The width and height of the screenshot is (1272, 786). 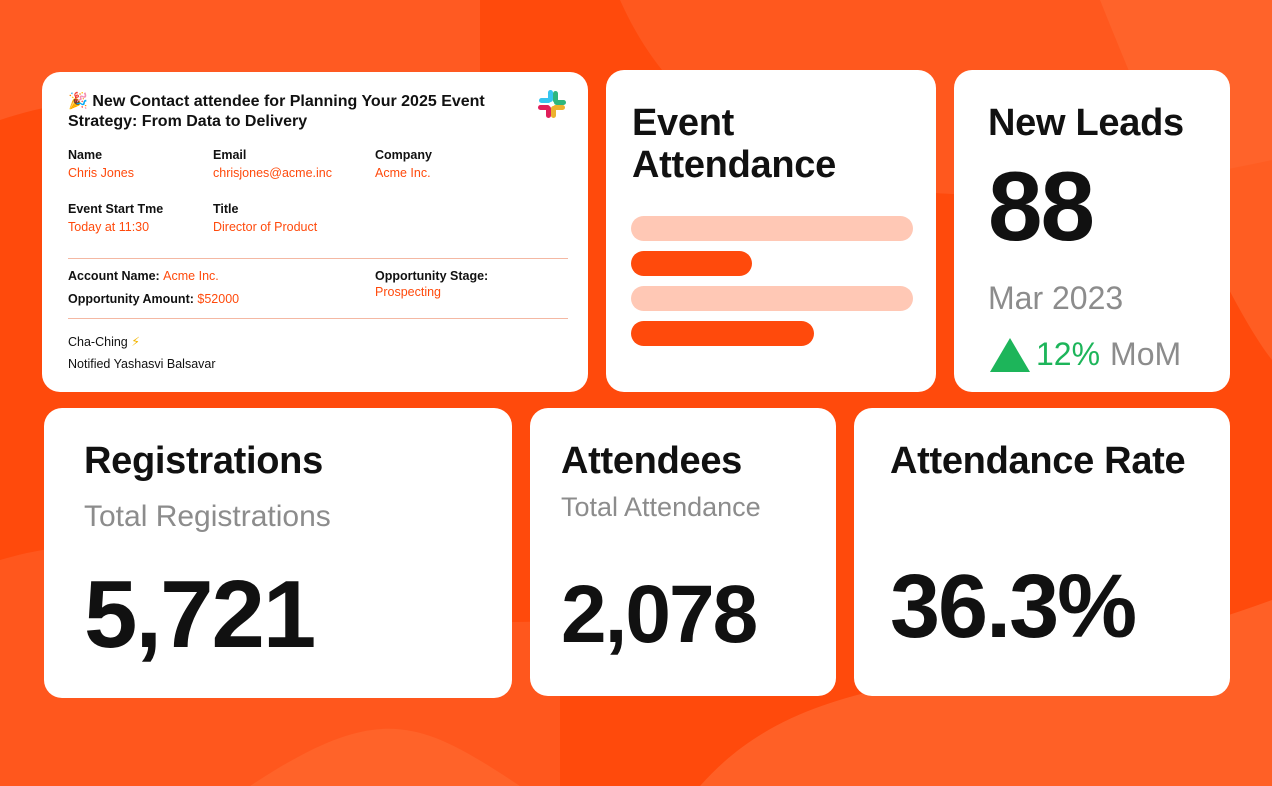 What do you see at coordinates (1085, 354) in the screenshot?
I see `new-leads-change: 12% MoM` at bounding box center [1085, 354].